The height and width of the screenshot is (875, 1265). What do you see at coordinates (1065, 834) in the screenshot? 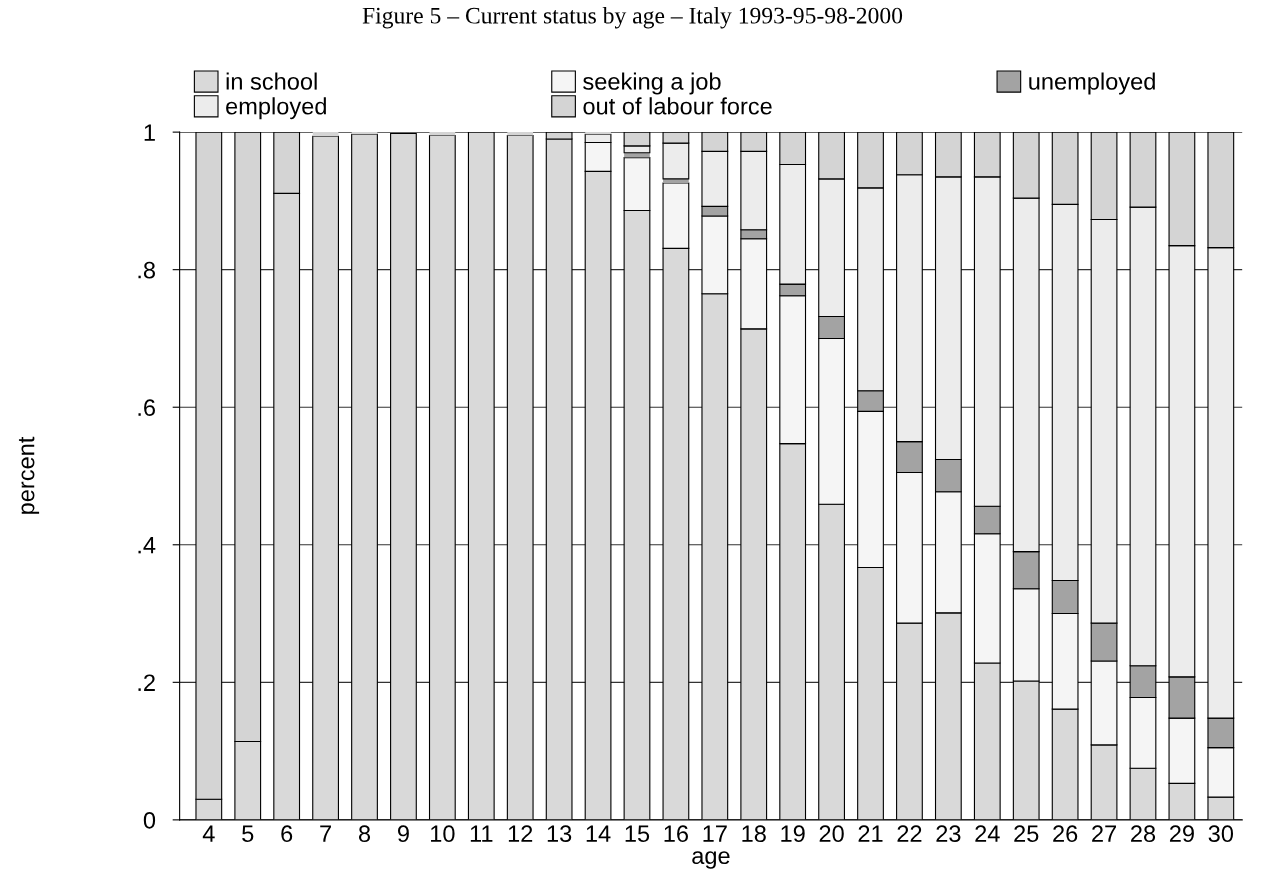
I see `x-tick-label: 26` at bounding box center [1065, 834].